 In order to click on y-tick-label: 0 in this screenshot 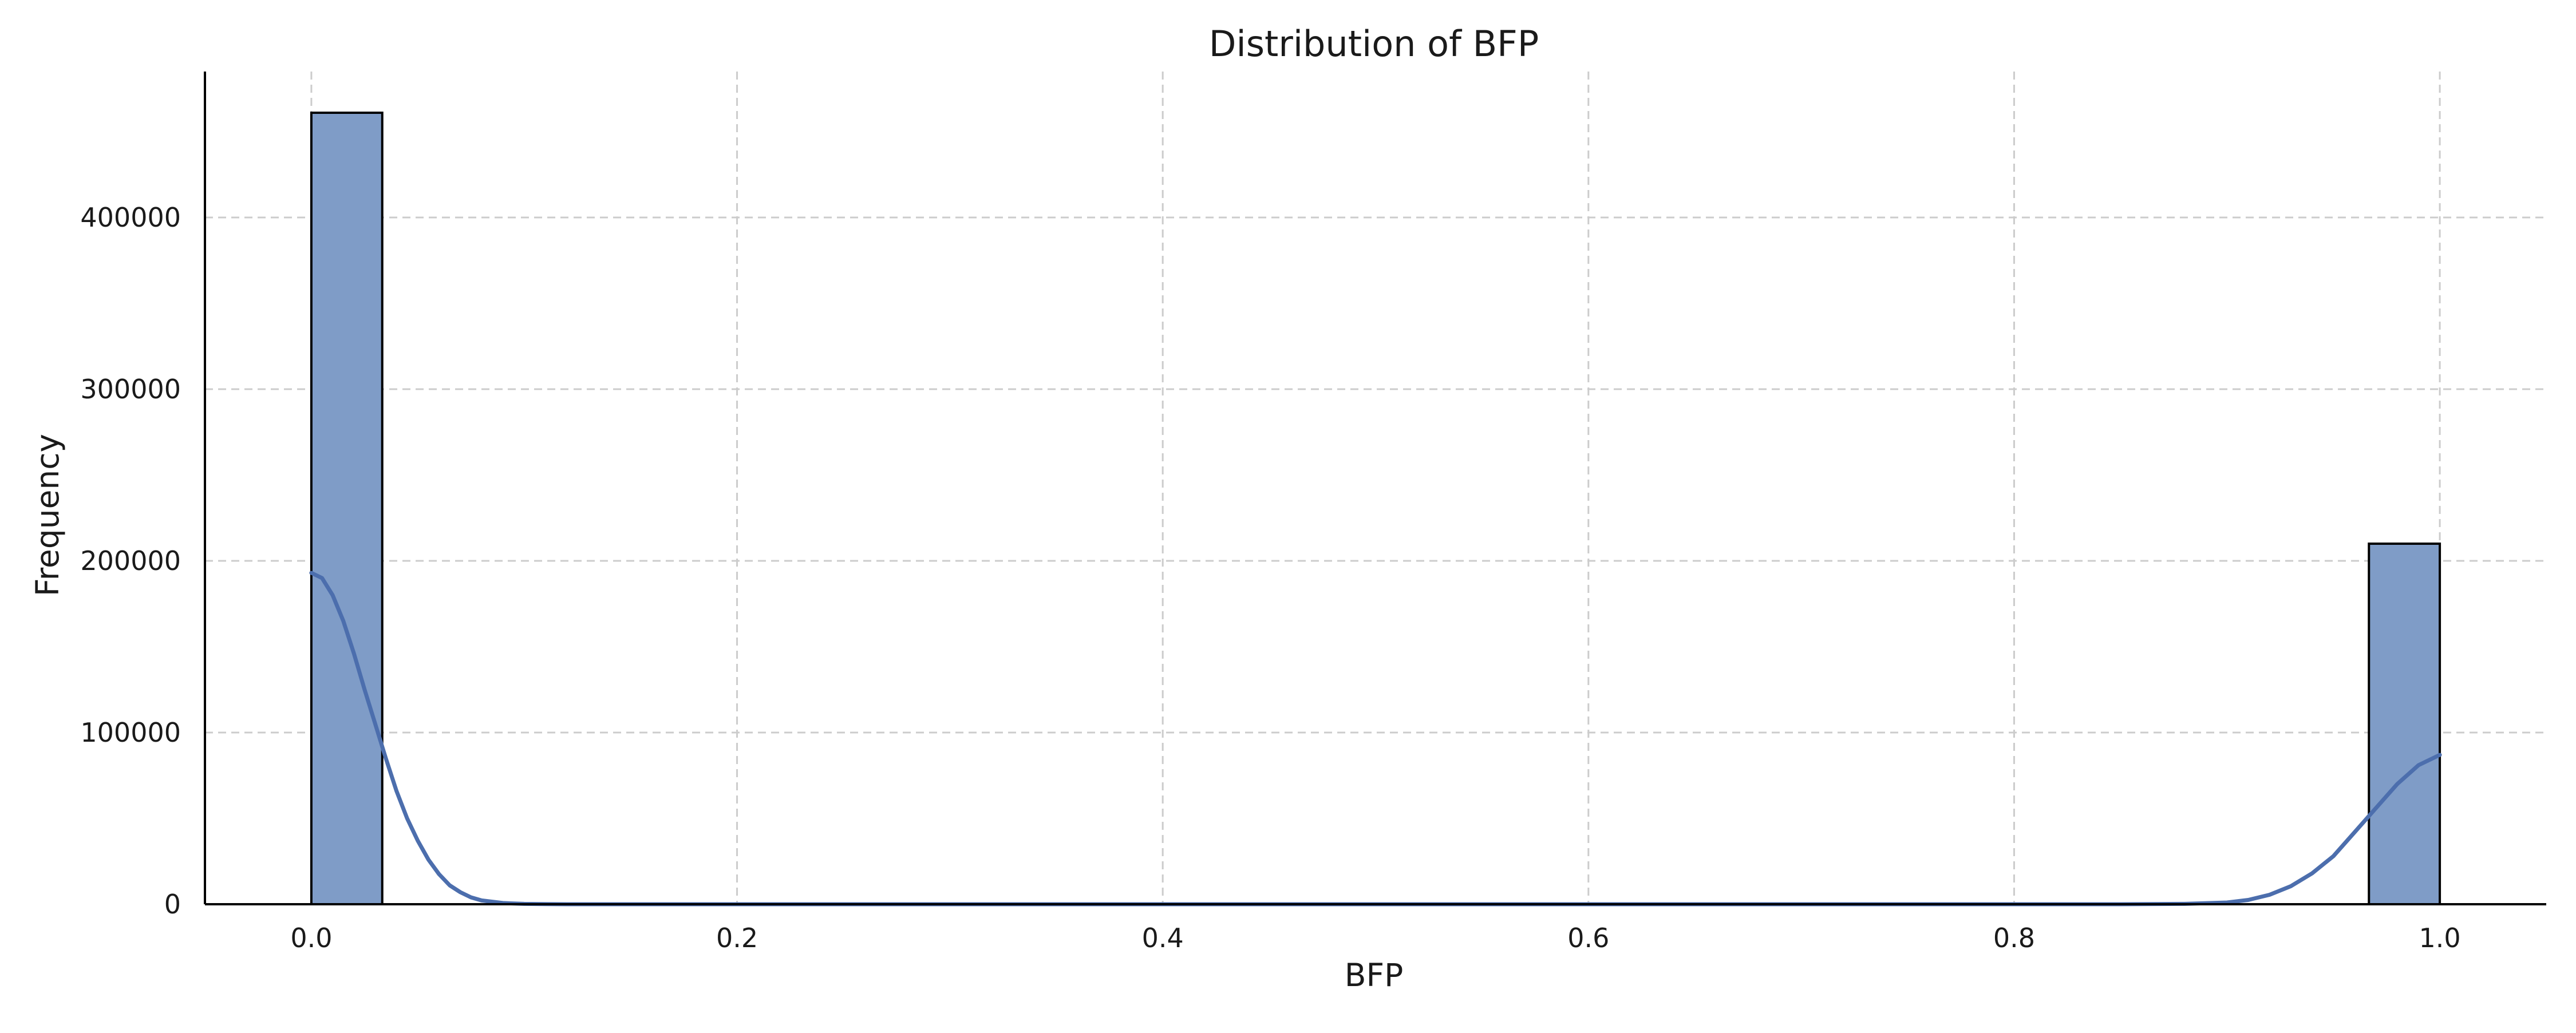, I will do `click(172, 904)`.